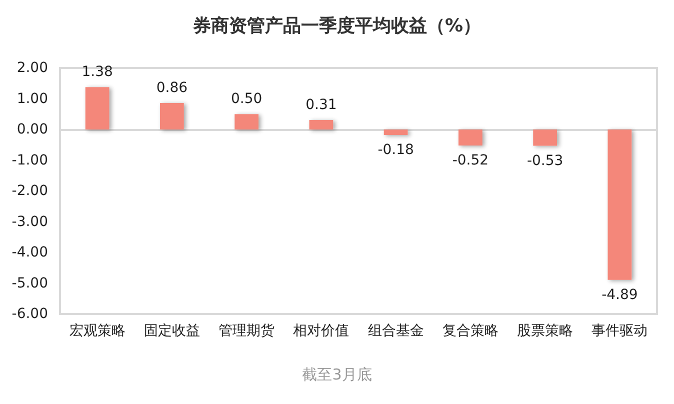 This screenshot has width=674, height=404. What do you see at coordinates (396, 150) in the screenshot?
I see `data-label: -0.18` at bounding box center [396, 150].